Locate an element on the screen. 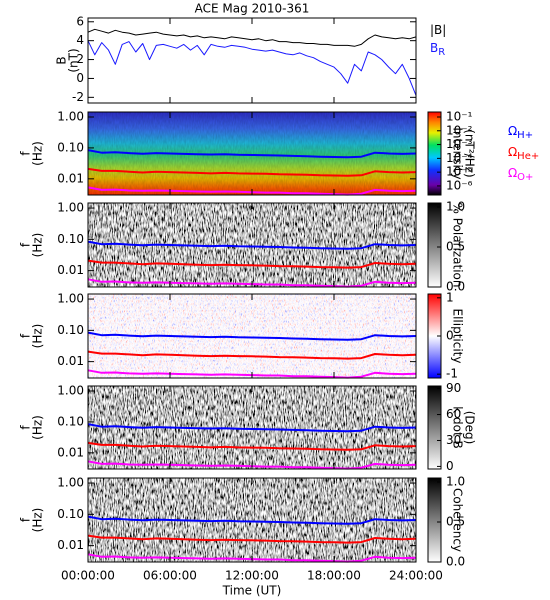 This screenshot has height=600, width=550. colorbar-tick-label: 10⁻² is located at coordinates (459, 130).